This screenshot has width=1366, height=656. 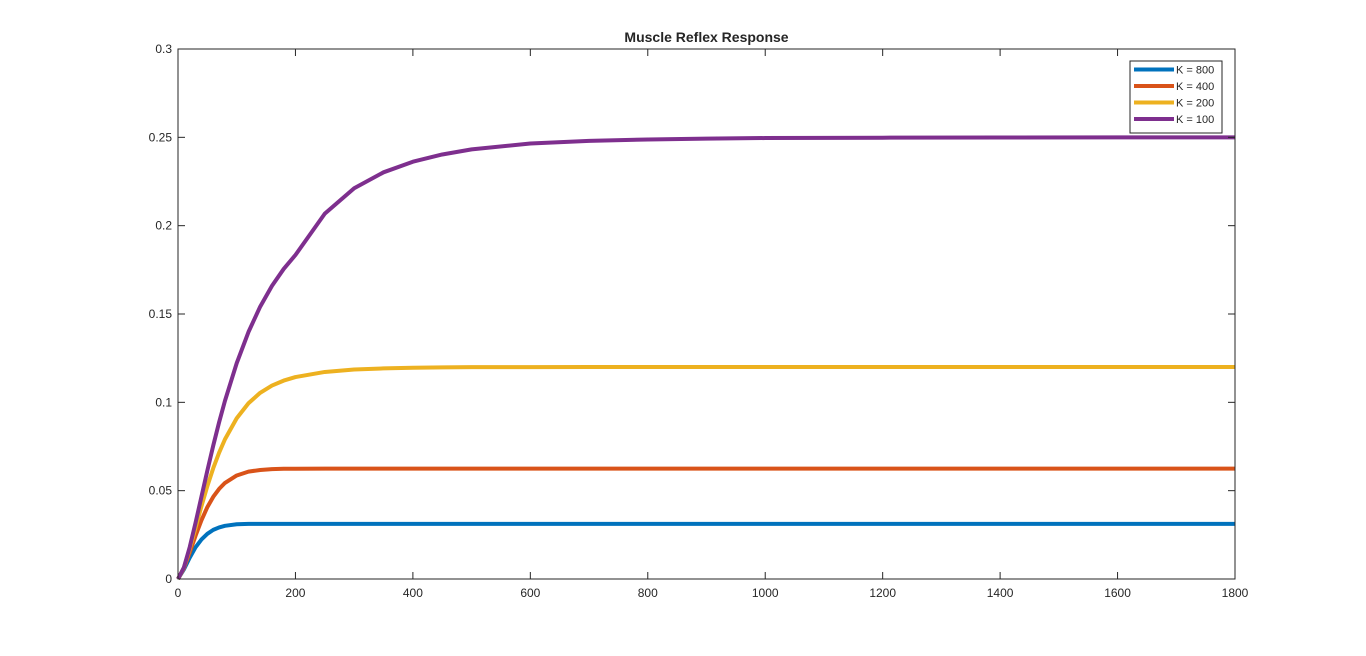 What do you see at coordinates (161, 491) in the screenshot?
I see `y-tick-label: 0.05` at bounding box center [161, 491].